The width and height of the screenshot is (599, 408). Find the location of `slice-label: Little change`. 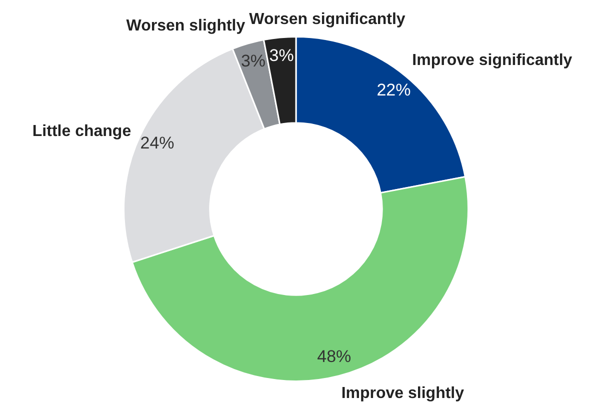

slice-label: Little change is located at coordinates (82, 131).